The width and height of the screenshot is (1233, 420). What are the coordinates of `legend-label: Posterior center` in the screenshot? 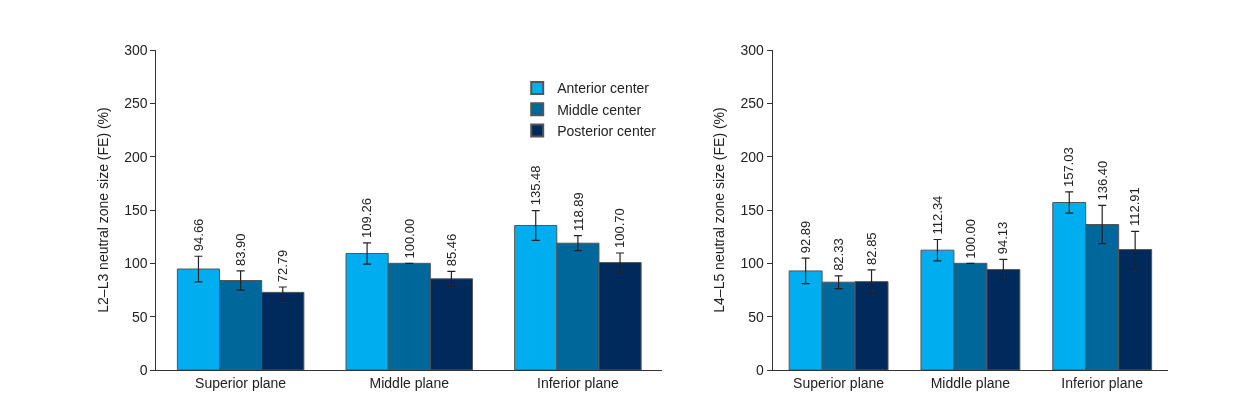 It's located at (607, 130).